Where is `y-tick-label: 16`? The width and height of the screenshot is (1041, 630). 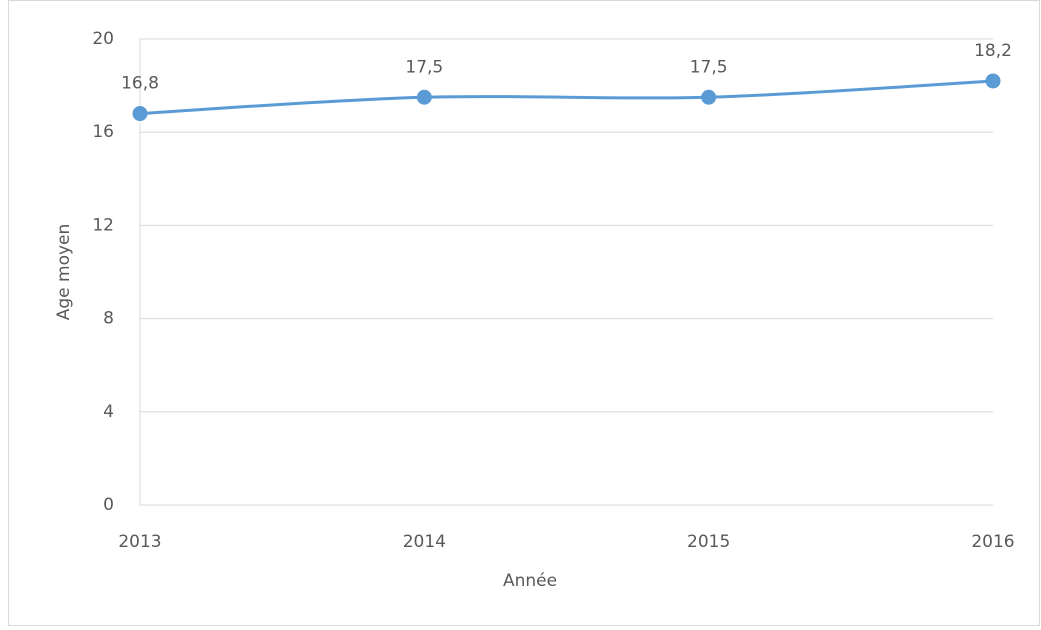 y-tick-label: 16 is located at coordinates (103, 132).